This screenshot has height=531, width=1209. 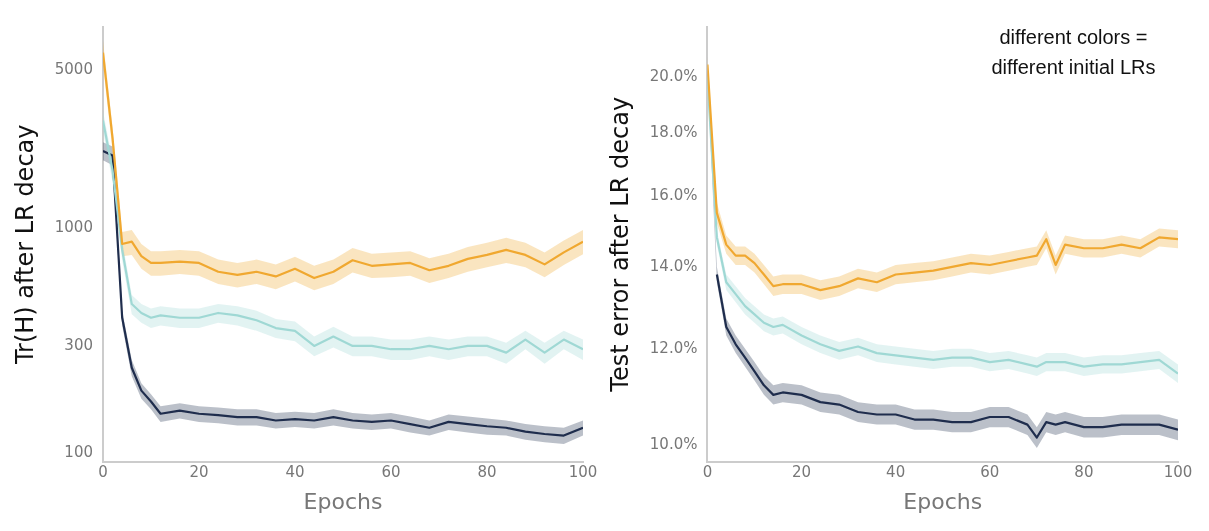 What do you see at coordinates (73, 69) in the screenshot?
I see `y-tick-label: 5000` at bounding box center [73, 69].